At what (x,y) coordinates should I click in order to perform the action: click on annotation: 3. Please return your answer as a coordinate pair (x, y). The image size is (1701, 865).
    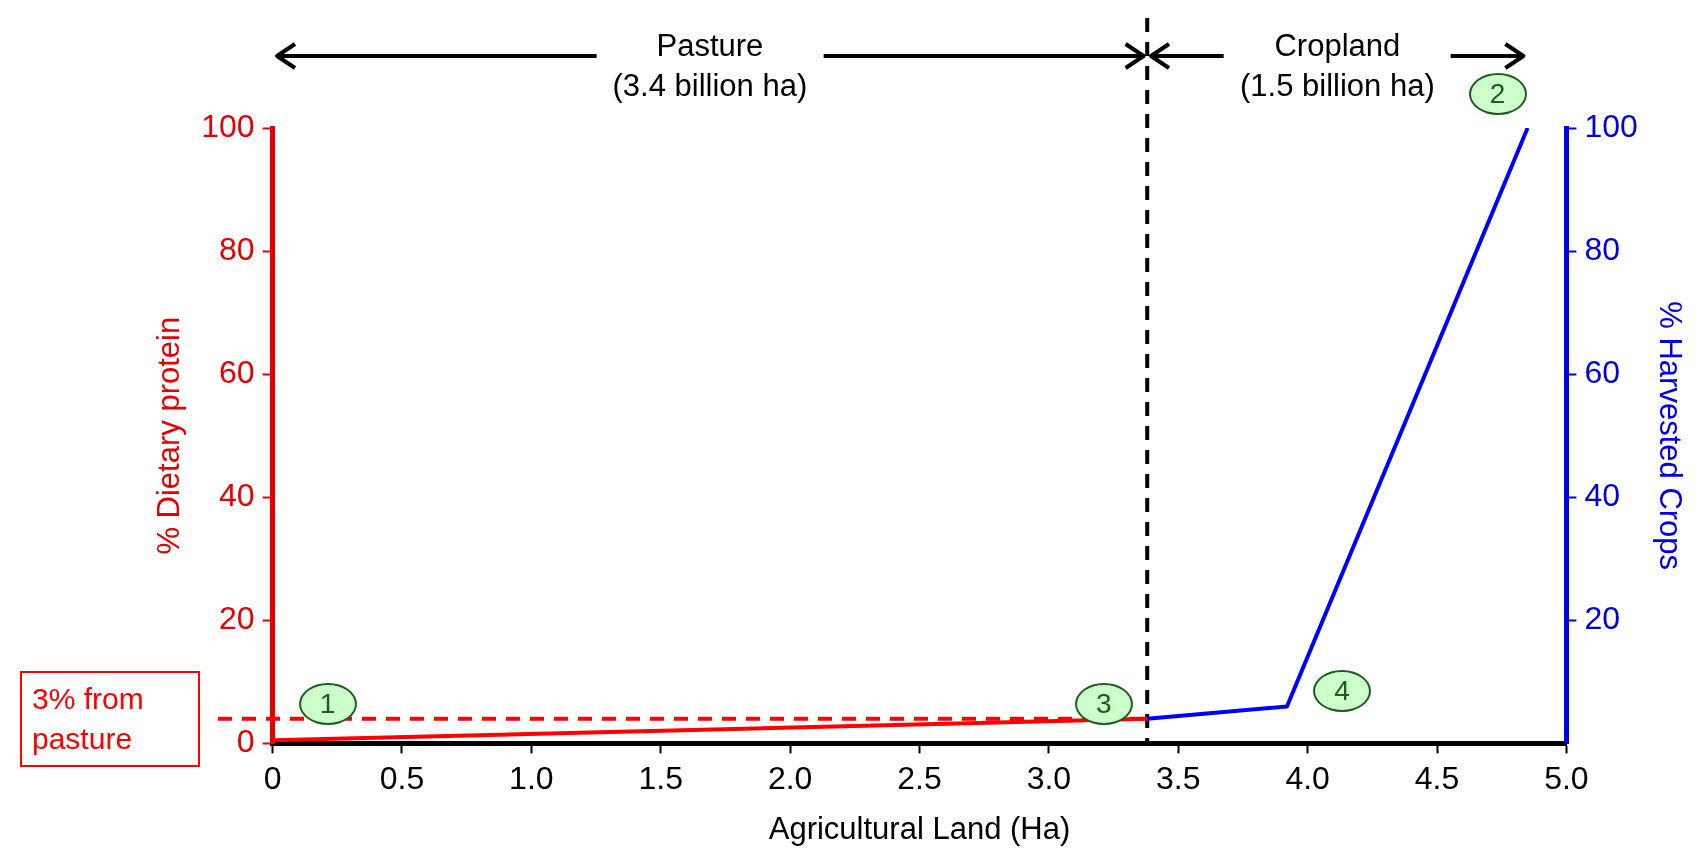
    Looking at the image, I should click on (1103, 703).